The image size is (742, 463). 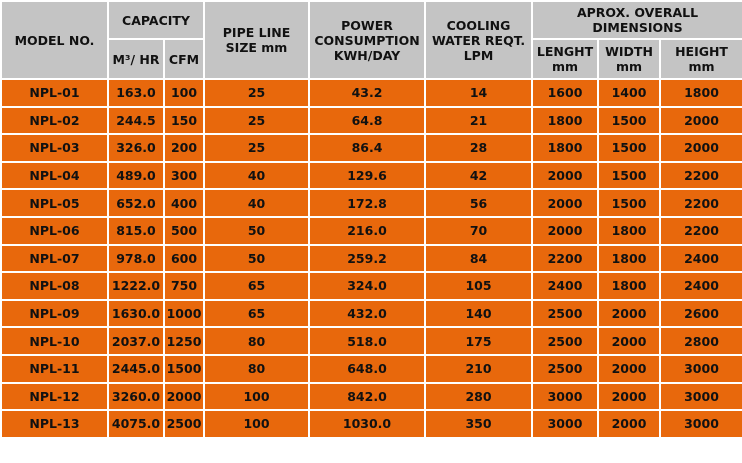 What do you see at coordinates (257, 40) in the screenshot?
I see `header-pipe-size: PIPE LINE SIZE mm` at bounding box center [257, 40].